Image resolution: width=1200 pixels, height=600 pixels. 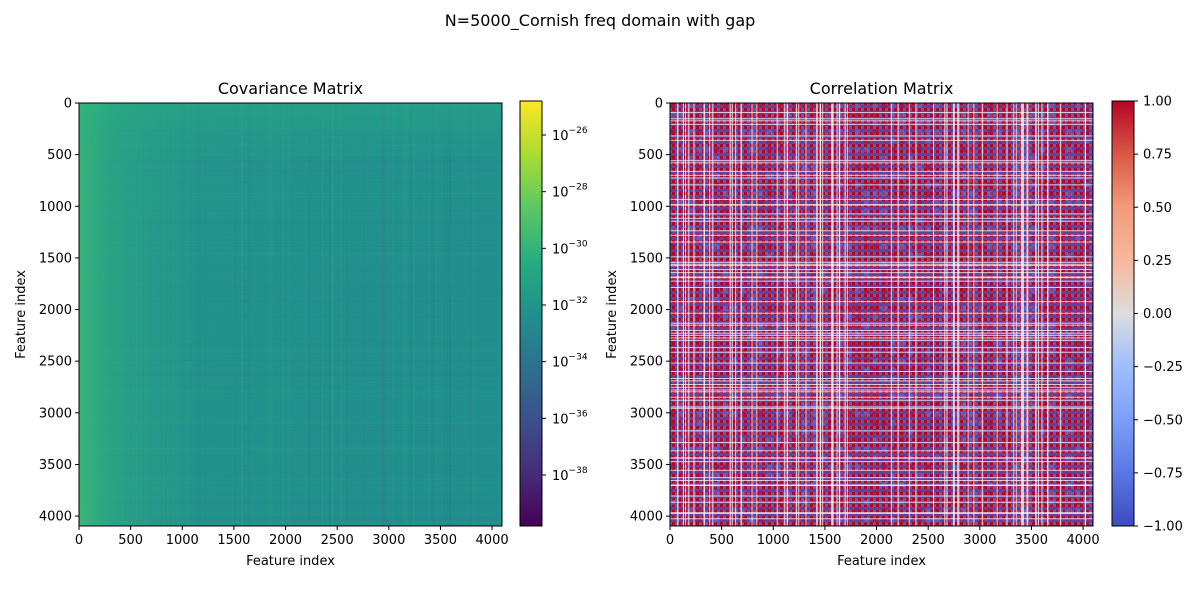 I want to click on correlation-xtick-label: 1000, so click(x=773, y=540).